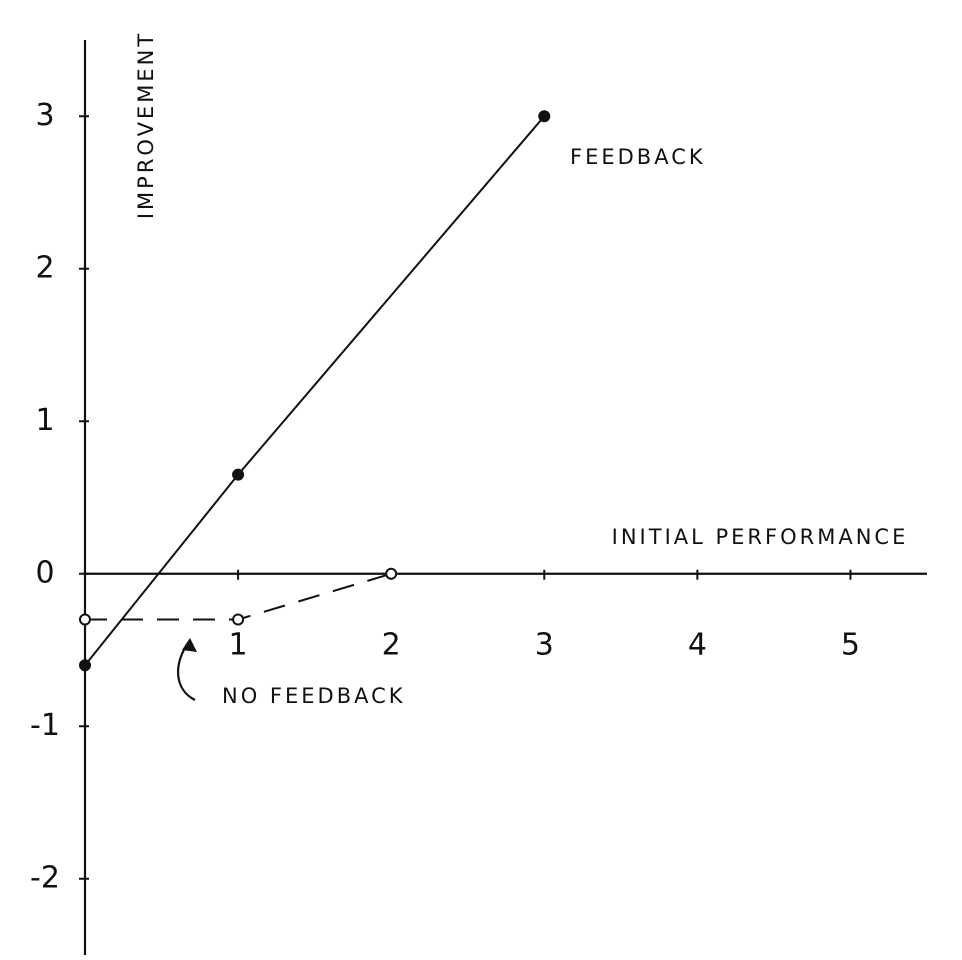  What do you see at coordinates (45, 877) in the screenshot?
I see `y-tick-label: -2` at bounding box center [45, 877].